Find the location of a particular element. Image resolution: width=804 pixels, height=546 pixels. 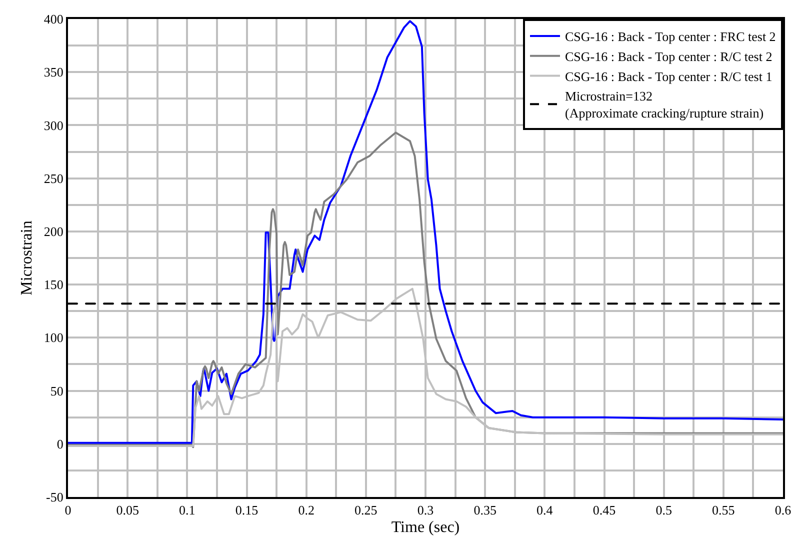

x-tick-label: 0.25 is located at coordinates (366, 510).